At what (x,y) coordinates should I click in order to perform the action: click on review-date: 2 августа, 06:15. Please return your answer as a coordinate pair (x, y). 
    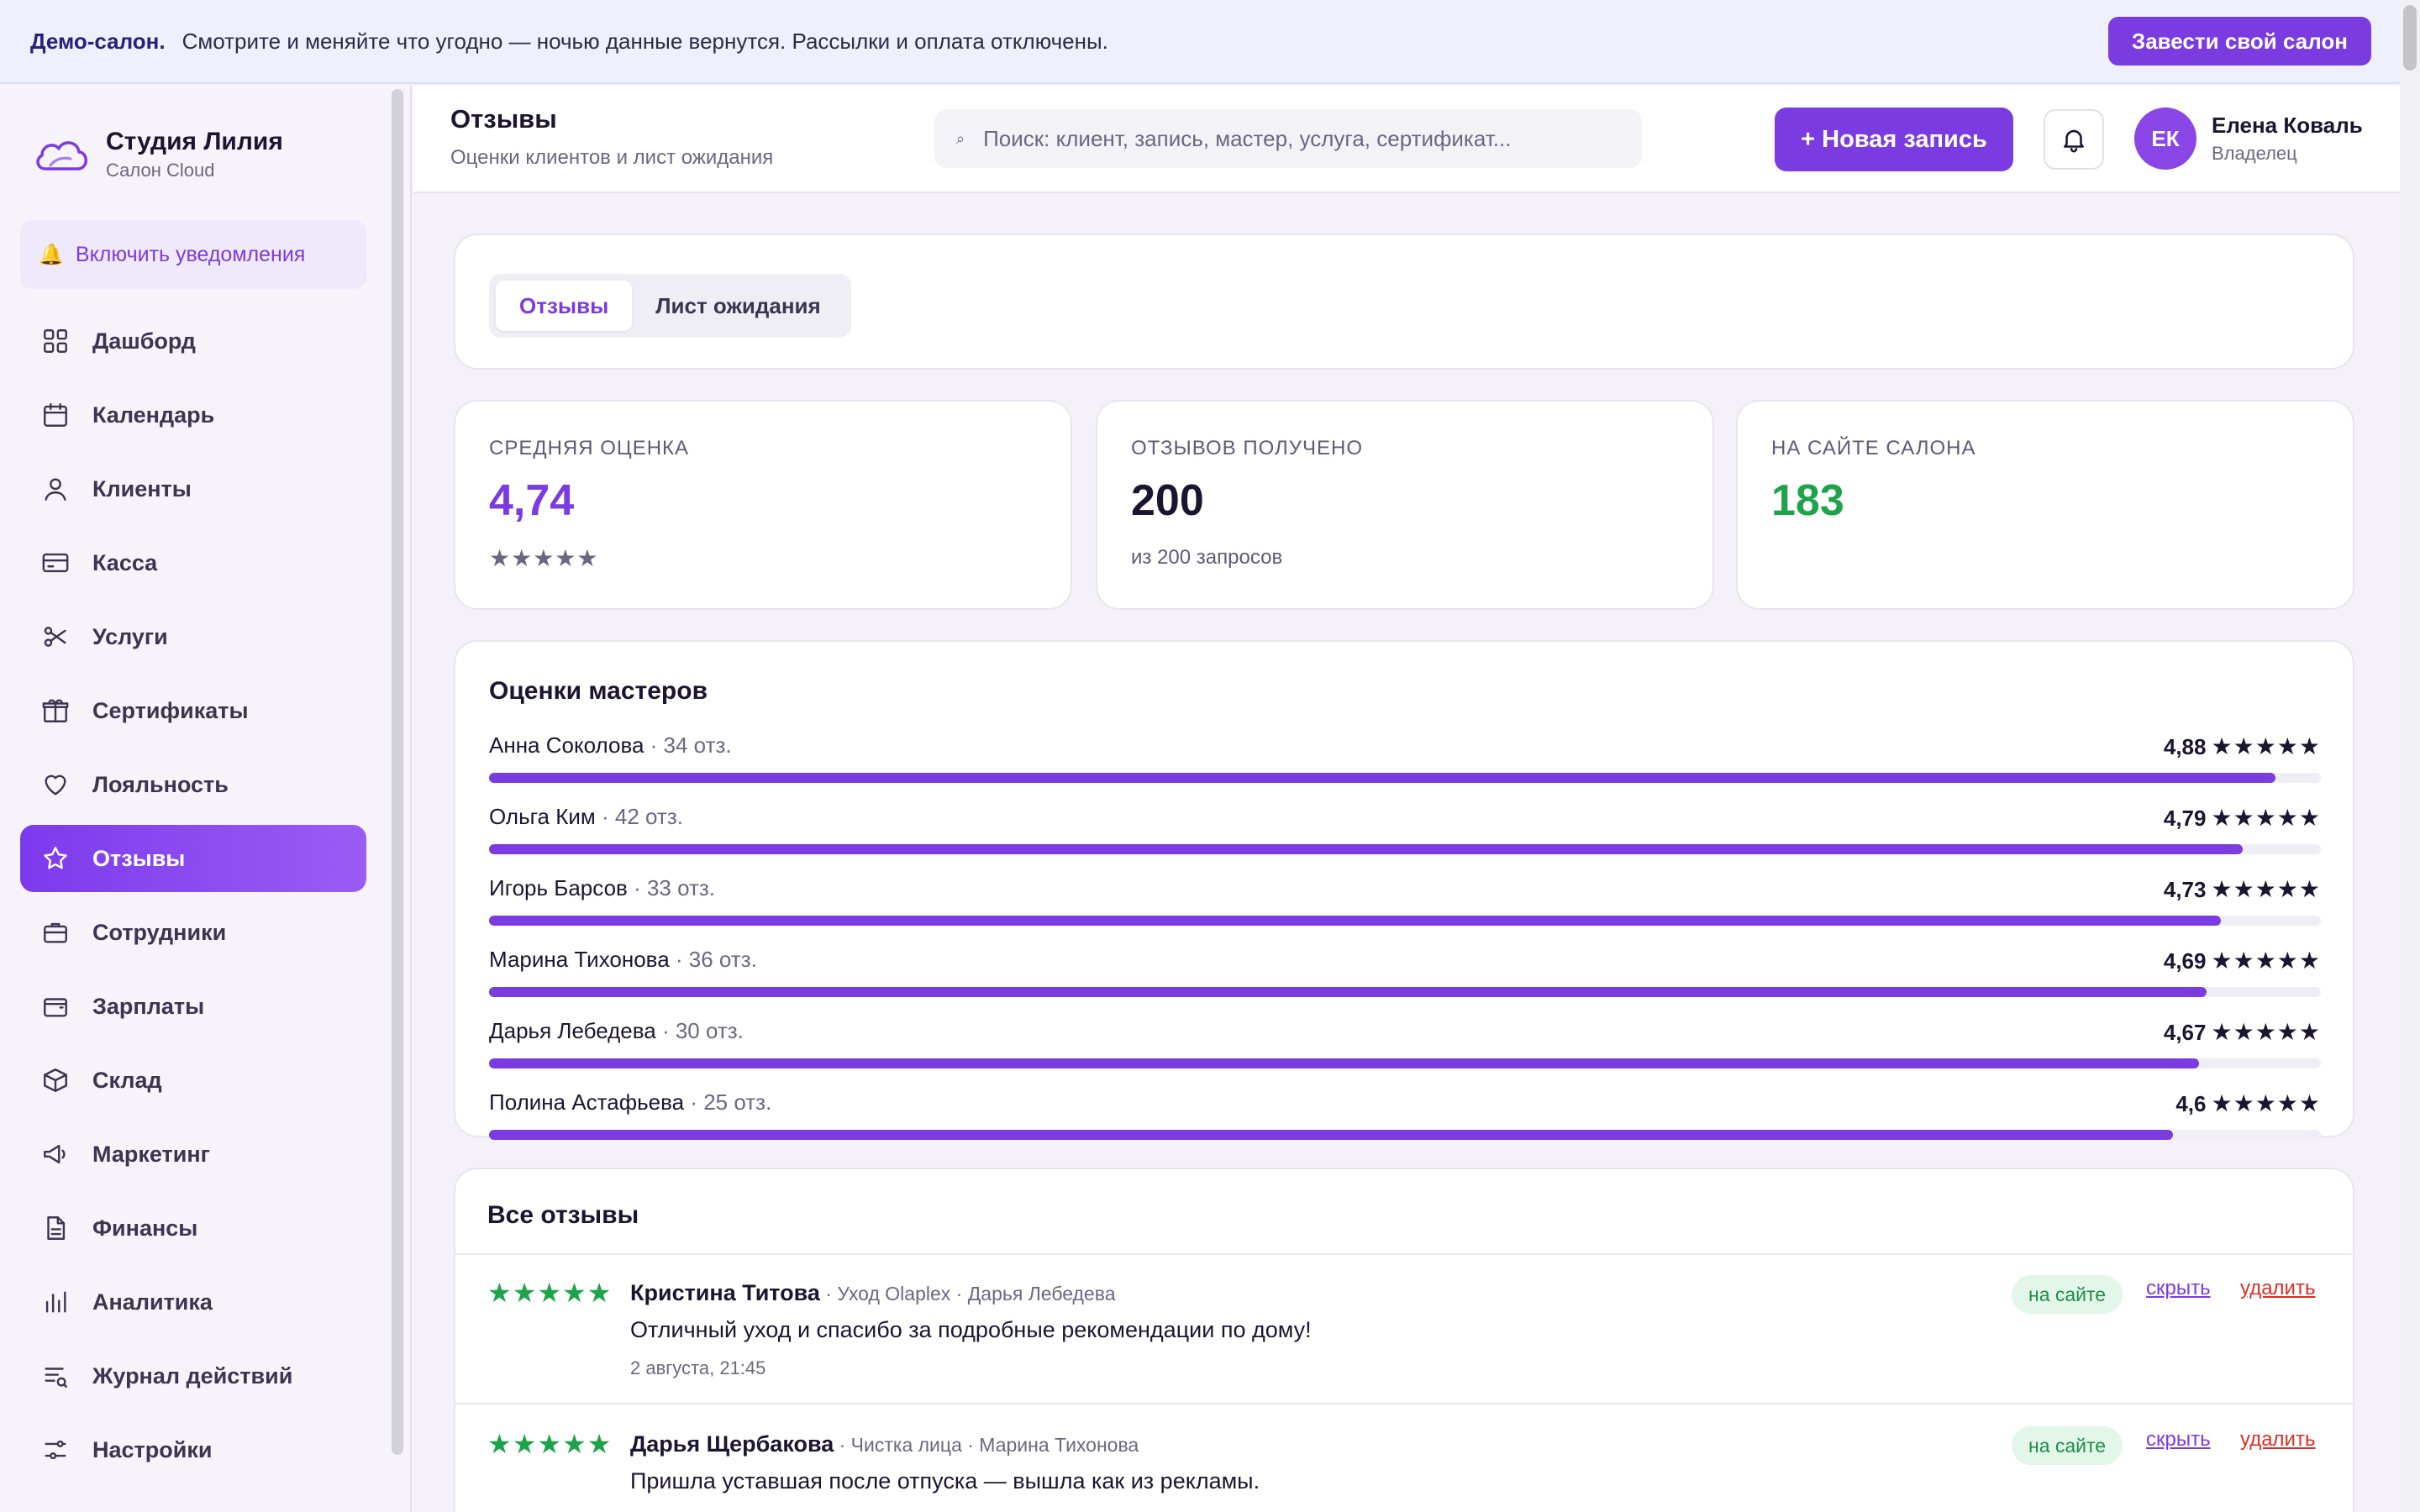
    Looking at the image, I should click on (697, 1510).